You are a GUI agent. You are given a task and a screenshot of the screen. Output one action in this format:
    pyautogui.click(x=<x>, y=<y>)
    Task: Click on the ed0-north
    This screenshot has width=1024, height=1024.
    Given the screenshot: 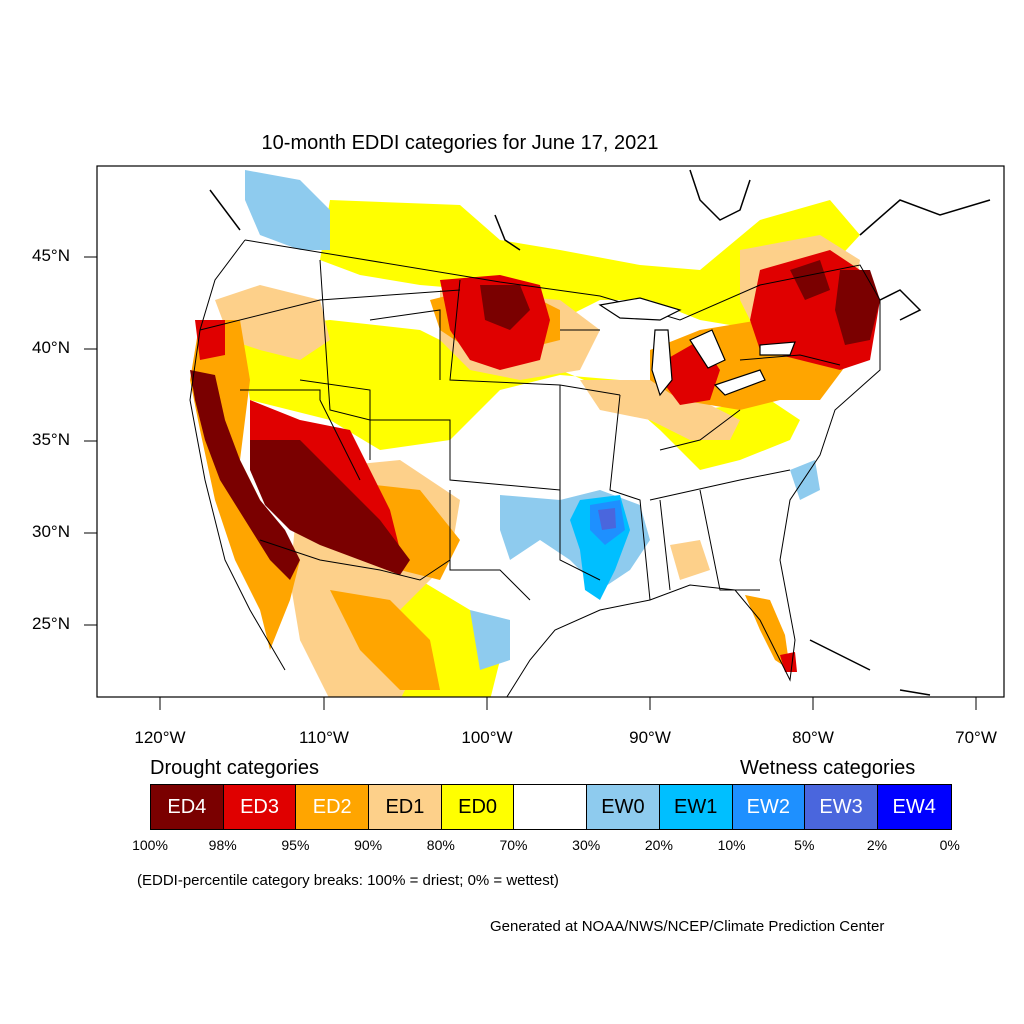 What is the action you would take?
    pyautogui.click(x=590, y=265)
    